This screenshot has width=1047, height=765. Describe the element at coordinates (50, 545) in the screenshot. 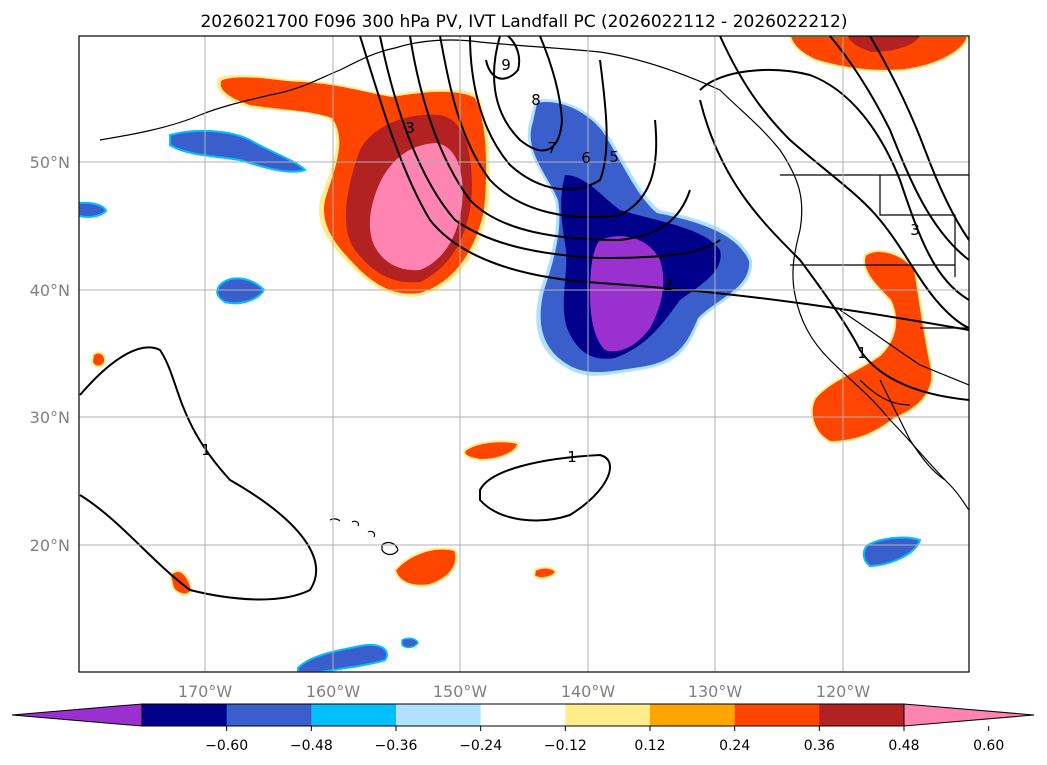

I see `lat-label: 20°N` at that location.